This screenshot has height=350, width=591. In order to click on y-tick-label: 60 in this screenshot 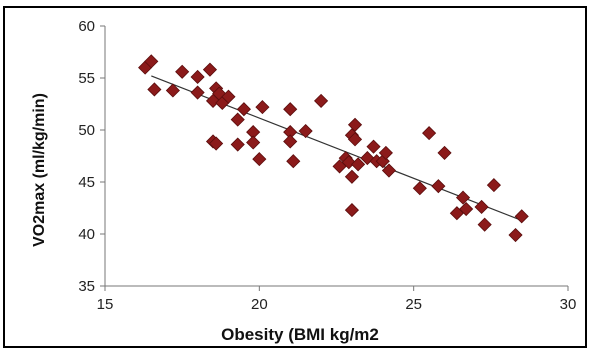, I will do `click(86, 26)`.